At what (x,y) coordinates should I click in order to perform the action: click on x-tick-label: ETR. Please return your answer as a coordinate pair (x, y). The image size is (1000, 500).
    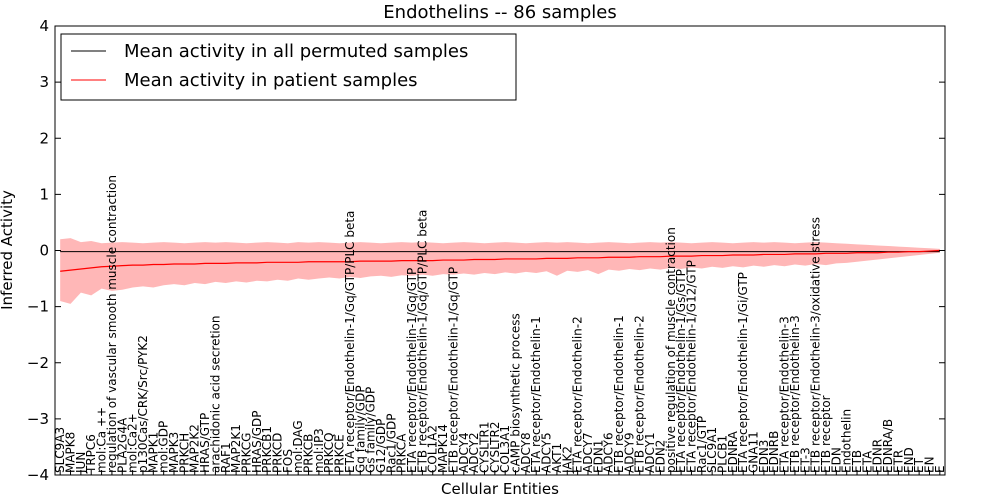
    Looking at the image, I should click on (898, 461).